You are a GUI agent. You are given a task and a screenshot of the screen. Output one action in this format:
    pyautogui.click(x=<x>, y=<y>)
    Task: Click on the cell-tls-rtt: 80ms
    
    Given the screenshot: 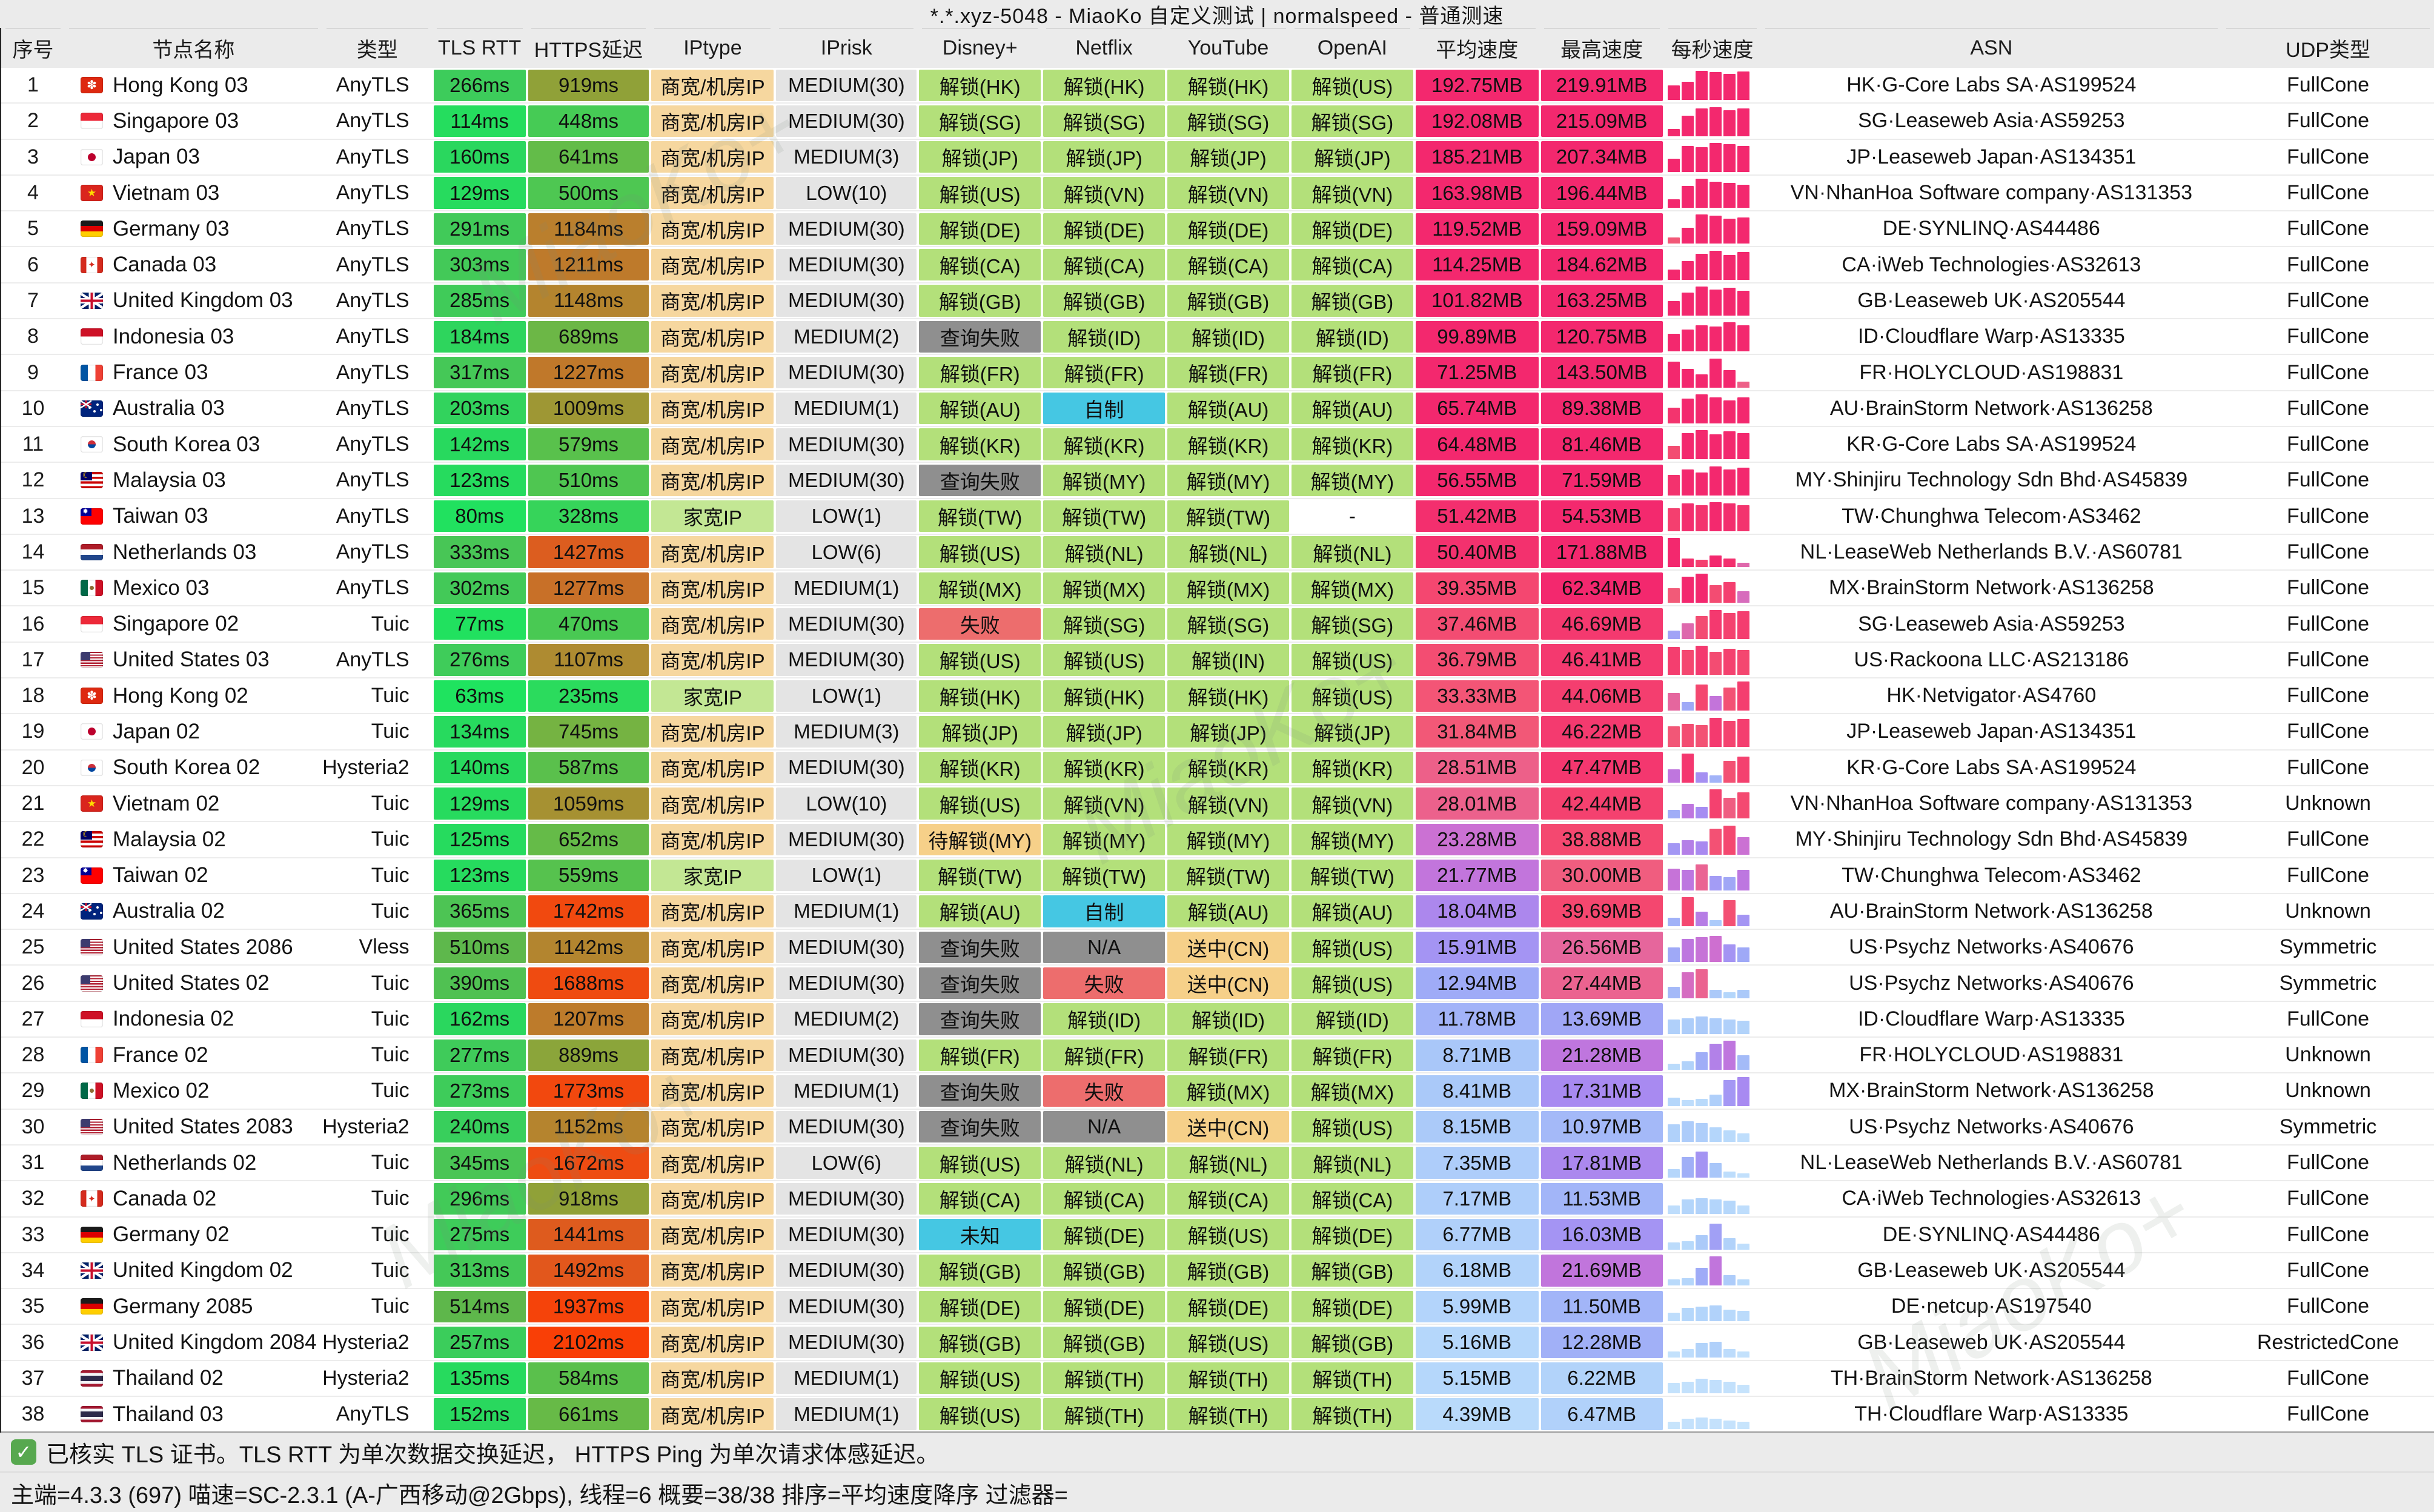 What is the action you would take?
    pyautogui.click(x=480, y=516)
    